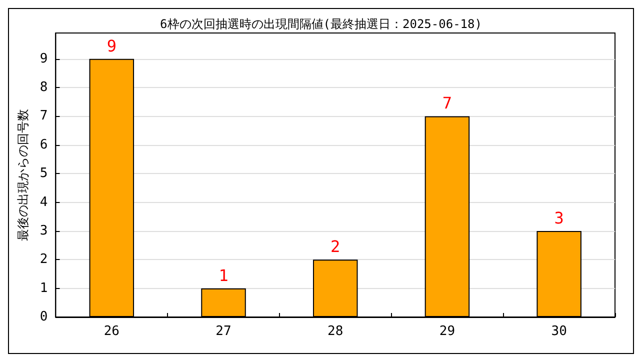 The image size is (640, 360). Describe the element at coordinates (44, 202) in the screenshot. I see `y-tick-label: 4` at that location.